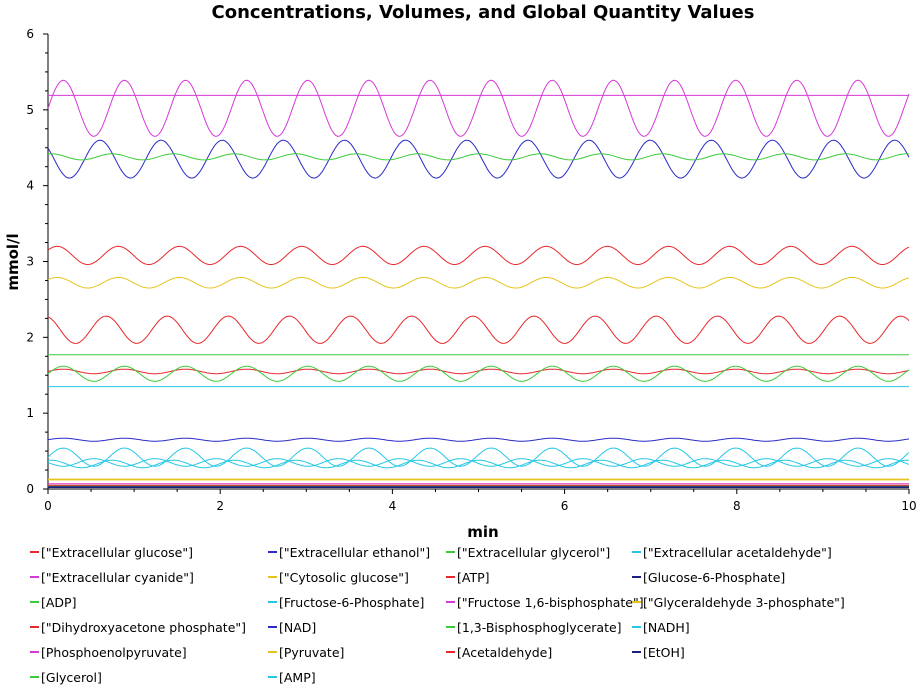 The width and height of the screenshot is (920, 693). Describe the element at coordinates (30, 34) in the screenshot. I see `y-tick-label: 6` at that location.